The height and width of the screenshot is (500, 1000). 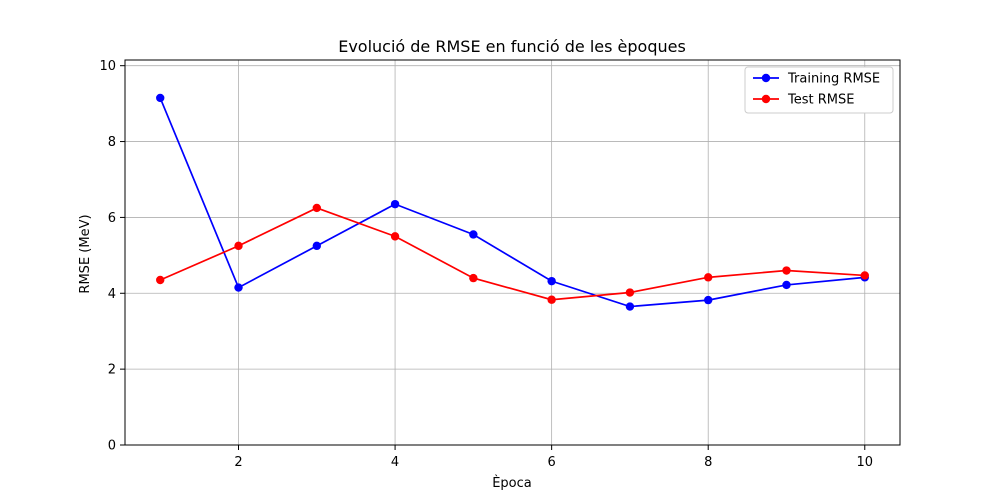 What do you see at coordinates (833, 79) in the screenshot?
I see `training-rmse-legend-label: Training RMSE` at bounding box center [833, 79].